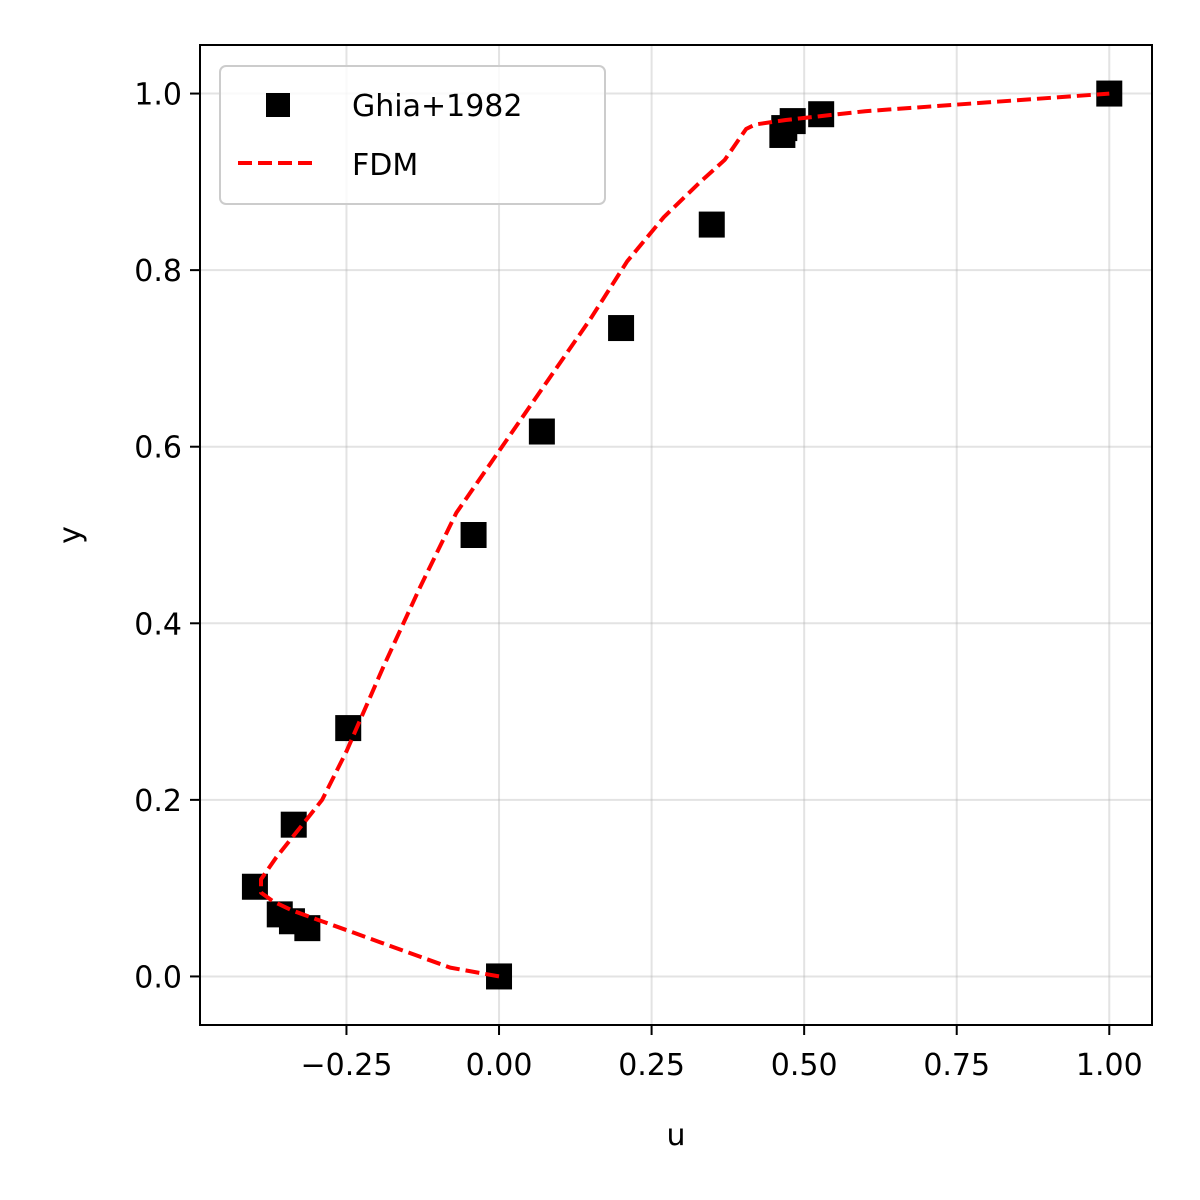 The height and width of the screenshot is (1200, 1200). Describe the element at coordinates (70, 535) in the screenshot. I see `y-axis-label: y` at that location.